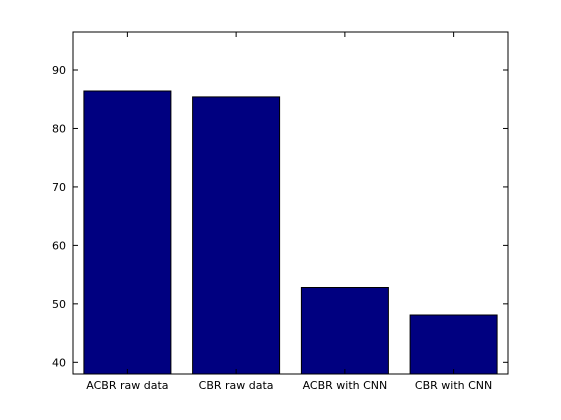 This screenshot has height=420, width=561. Describe the element at coordinates (59, 245) in the screenshot. I see `y-tick-label: 60` at that location.